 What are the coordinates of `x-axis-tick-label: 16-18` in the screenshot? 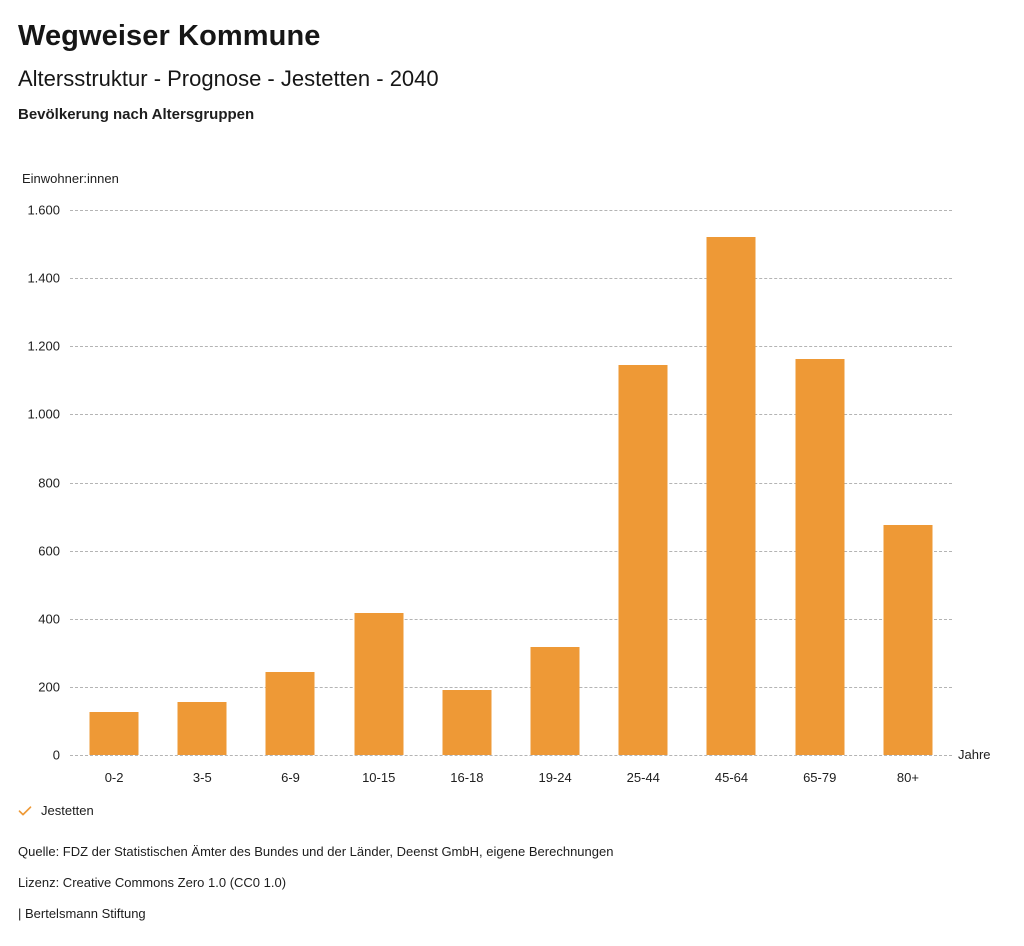 It's located at (467, 777).